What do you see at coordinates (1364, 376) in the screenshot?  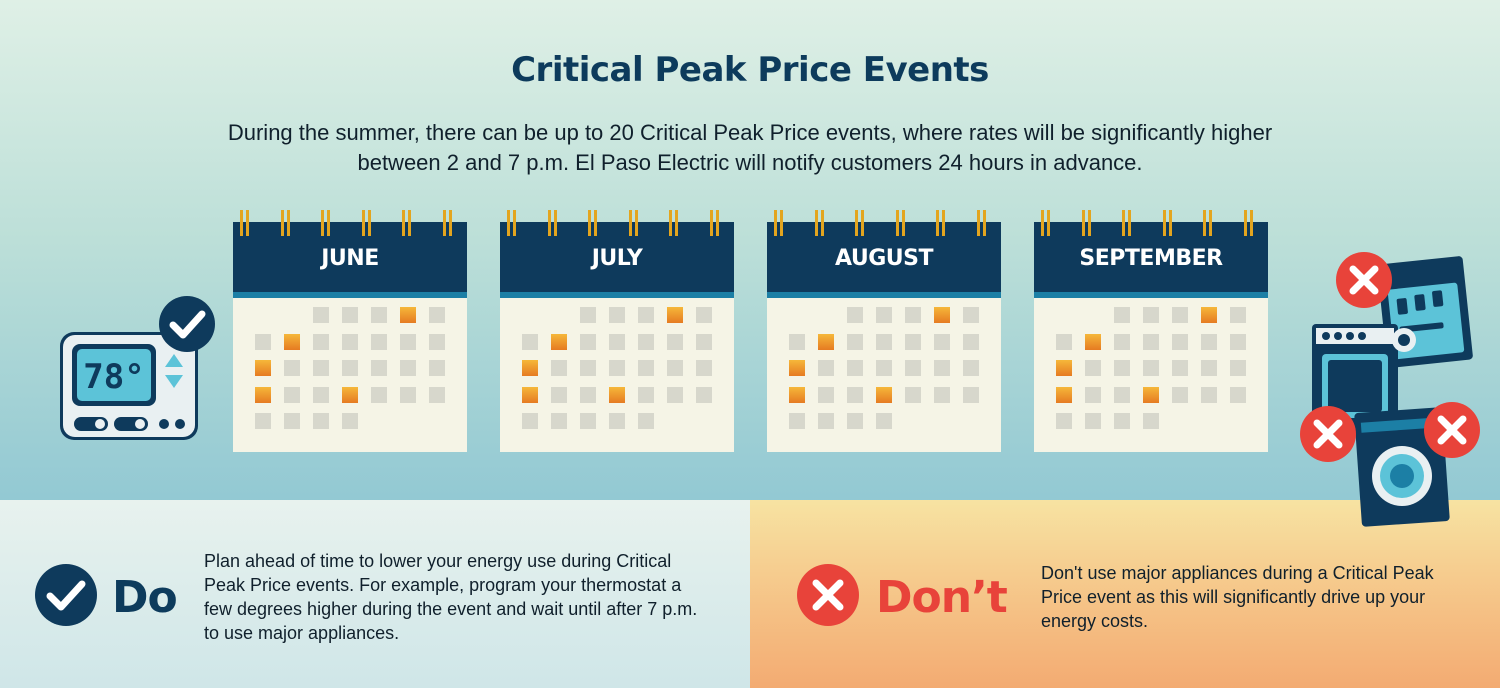 I see `oven-icon` at bounding box center [1364, 376].